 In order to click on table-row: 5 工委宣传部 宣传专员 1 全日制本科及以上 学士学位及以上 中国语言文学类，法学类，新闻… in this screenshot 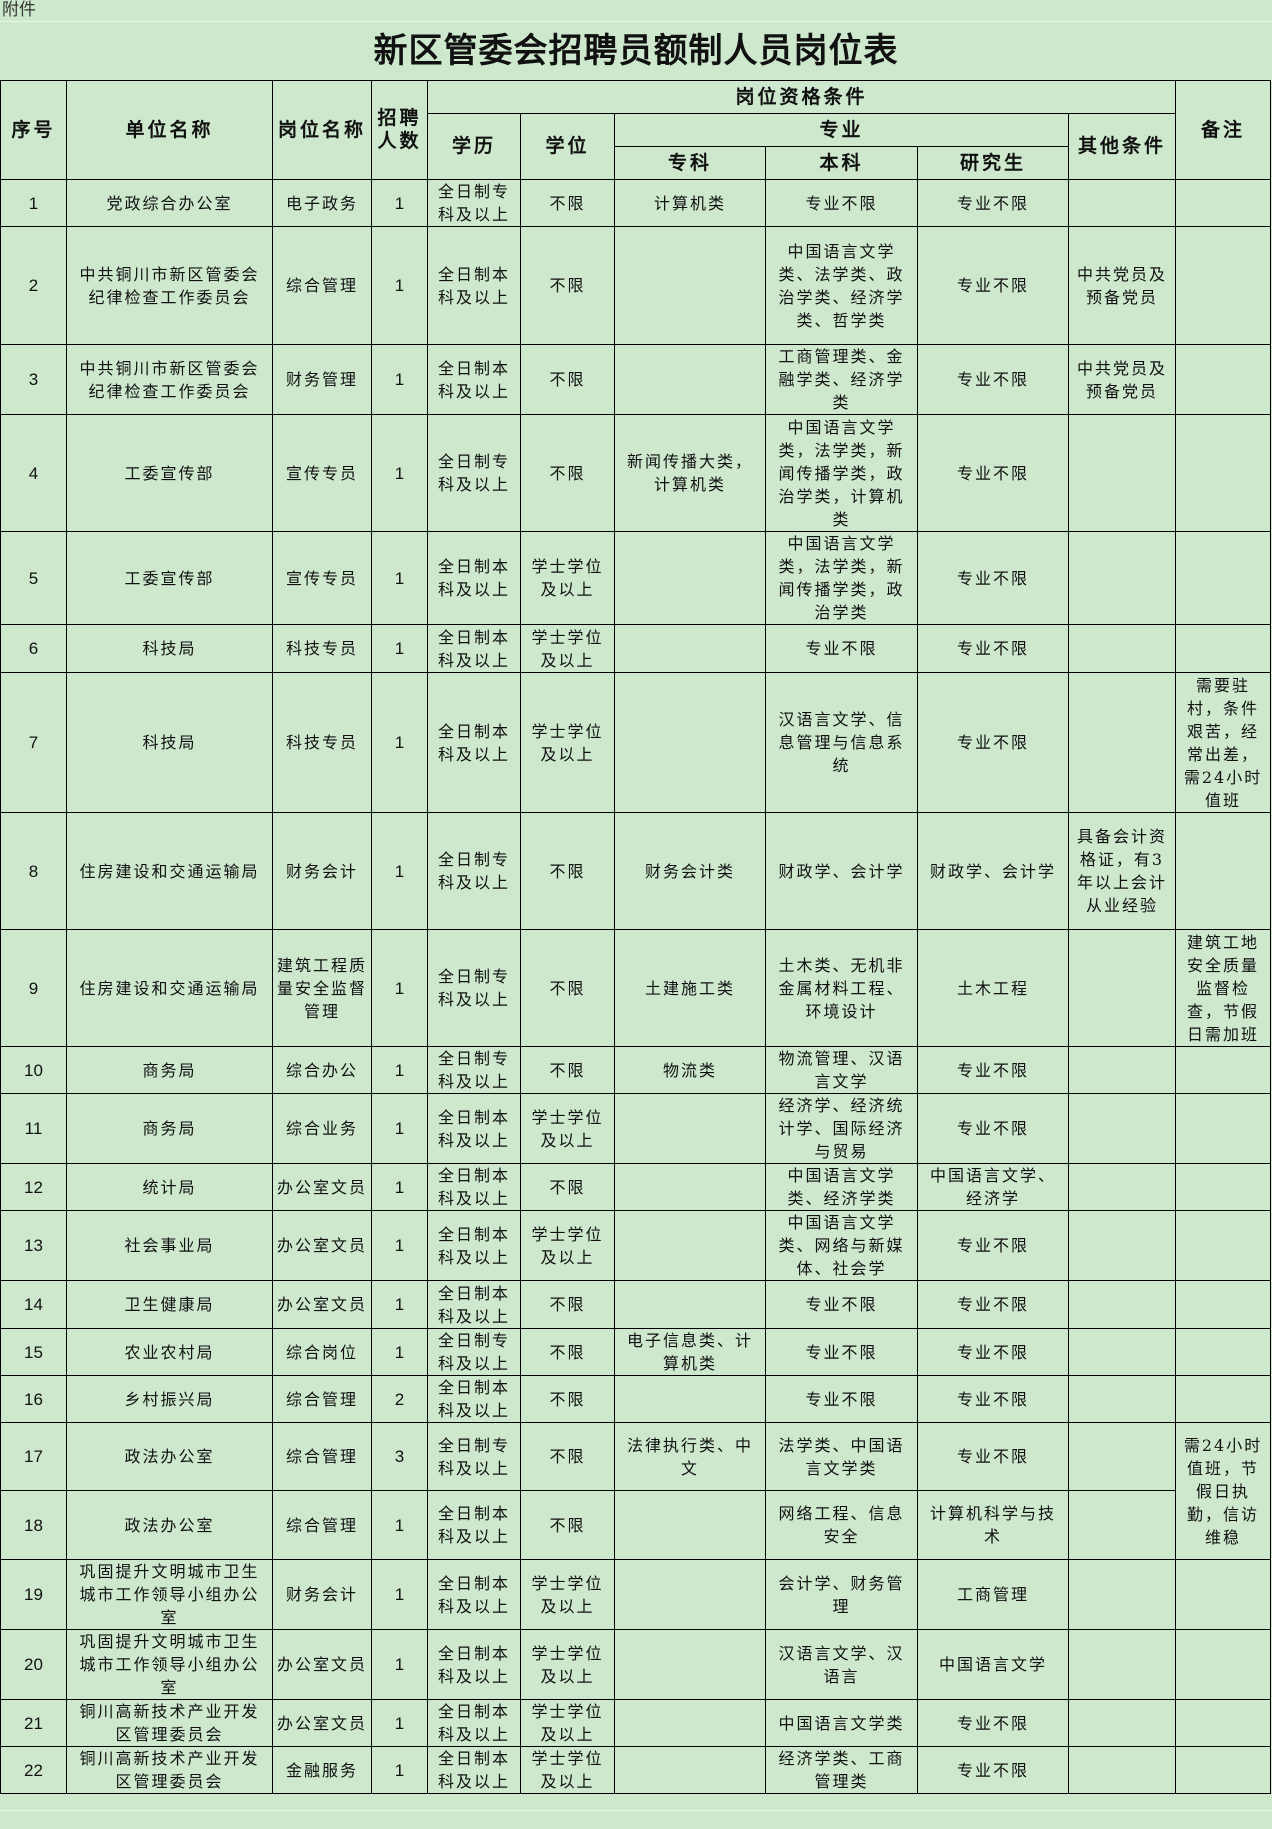, I will do `click(636, 578)`.